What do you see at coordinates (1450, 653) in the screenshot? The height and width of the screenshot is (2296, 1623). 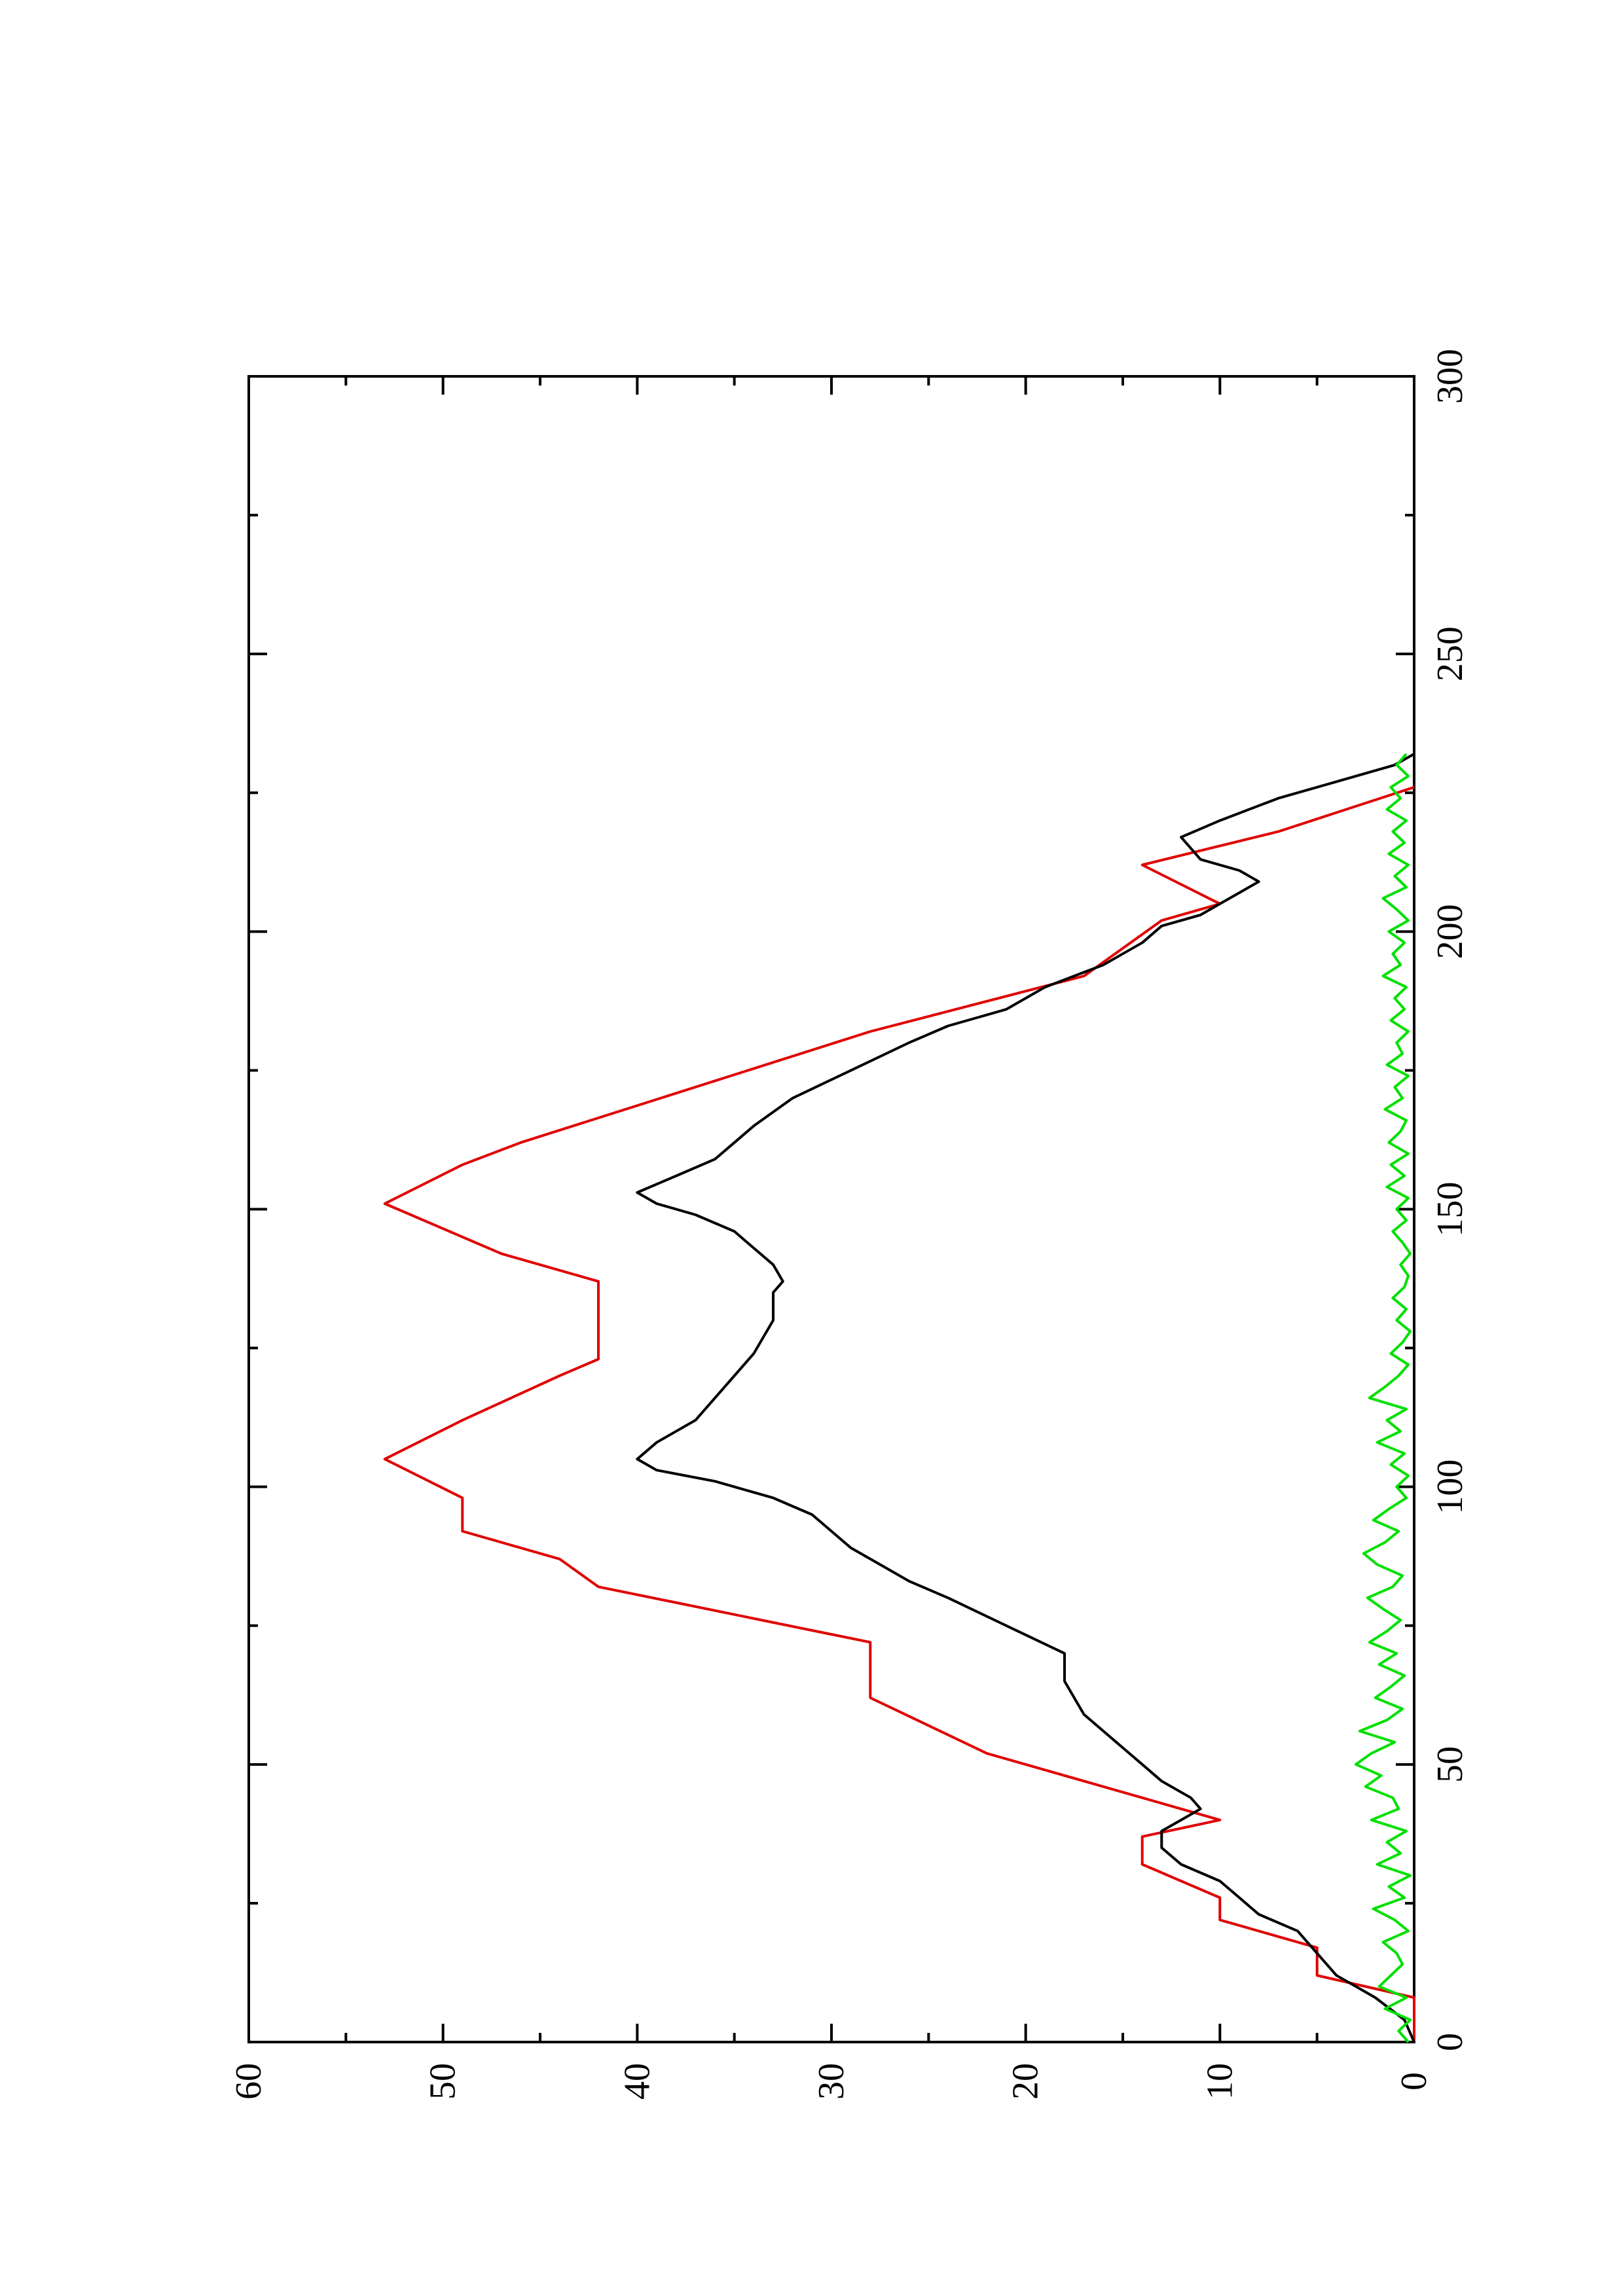 I see `x-tick-label: 250` at bounding box center [1450, 653].